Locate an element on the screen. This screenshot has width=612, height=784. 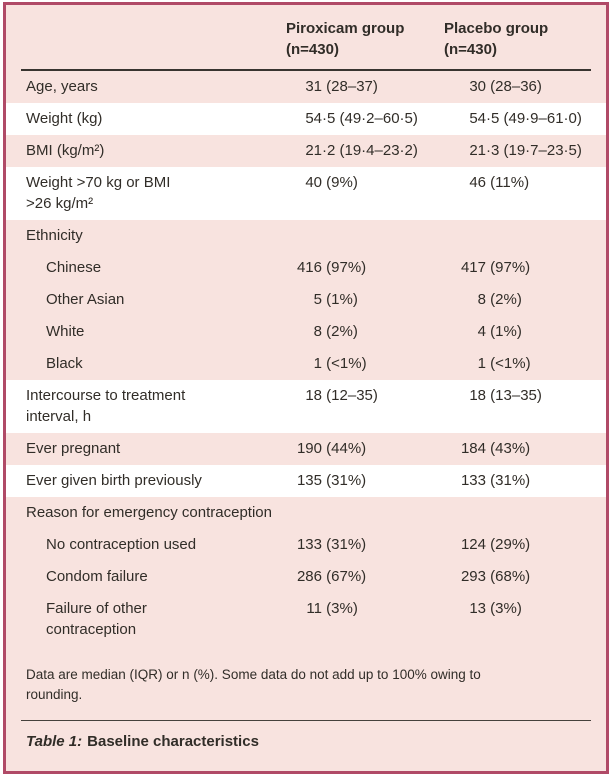
table-row: Age, years 31 (28–37) 30 (28–36) is located at coordinates (306, 87).